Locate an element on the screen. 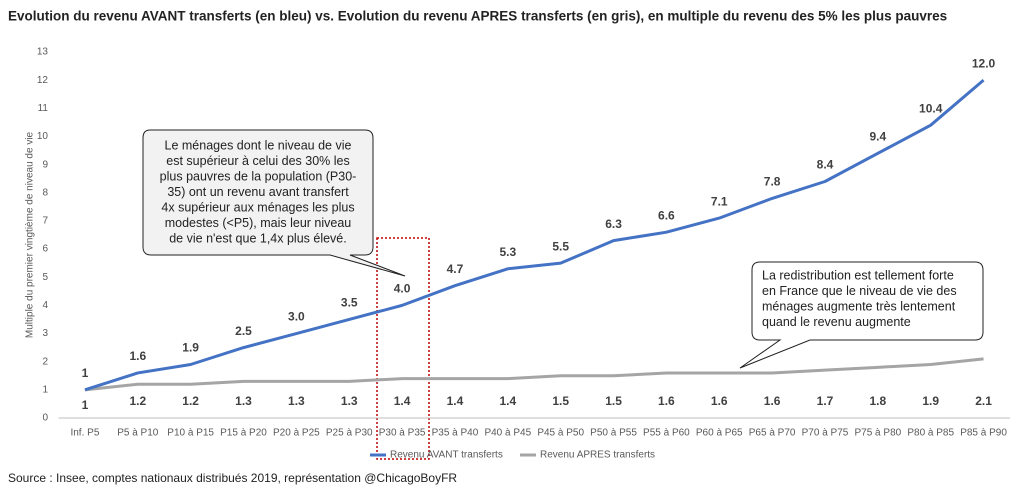 This screenshot has height=492, width=1024. x-tick-label: P30 à P35 is located at coordinates (402, 433).